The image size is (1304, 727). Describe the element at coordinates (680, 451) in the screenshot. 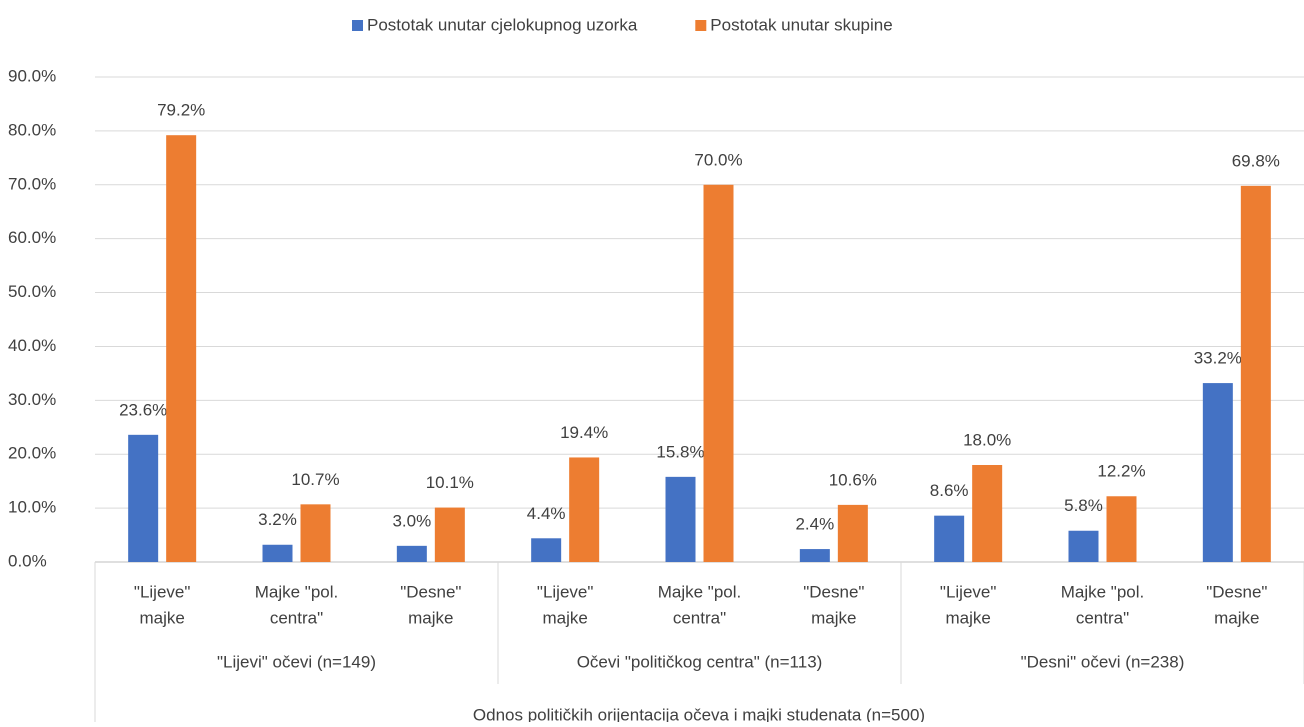

I see `value-label: 15.8%` at that location.